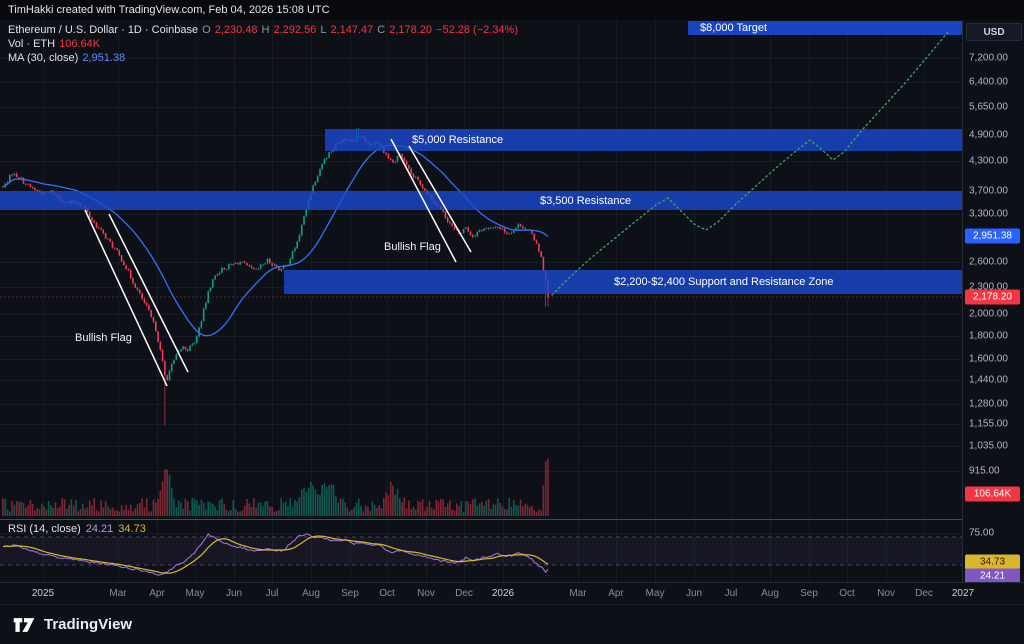 The width and height of the screenshot is (1024, 644). Describe the element at coordinates (503, 593) in the screenshot. I see `time-axis-label: 2026` at that location.